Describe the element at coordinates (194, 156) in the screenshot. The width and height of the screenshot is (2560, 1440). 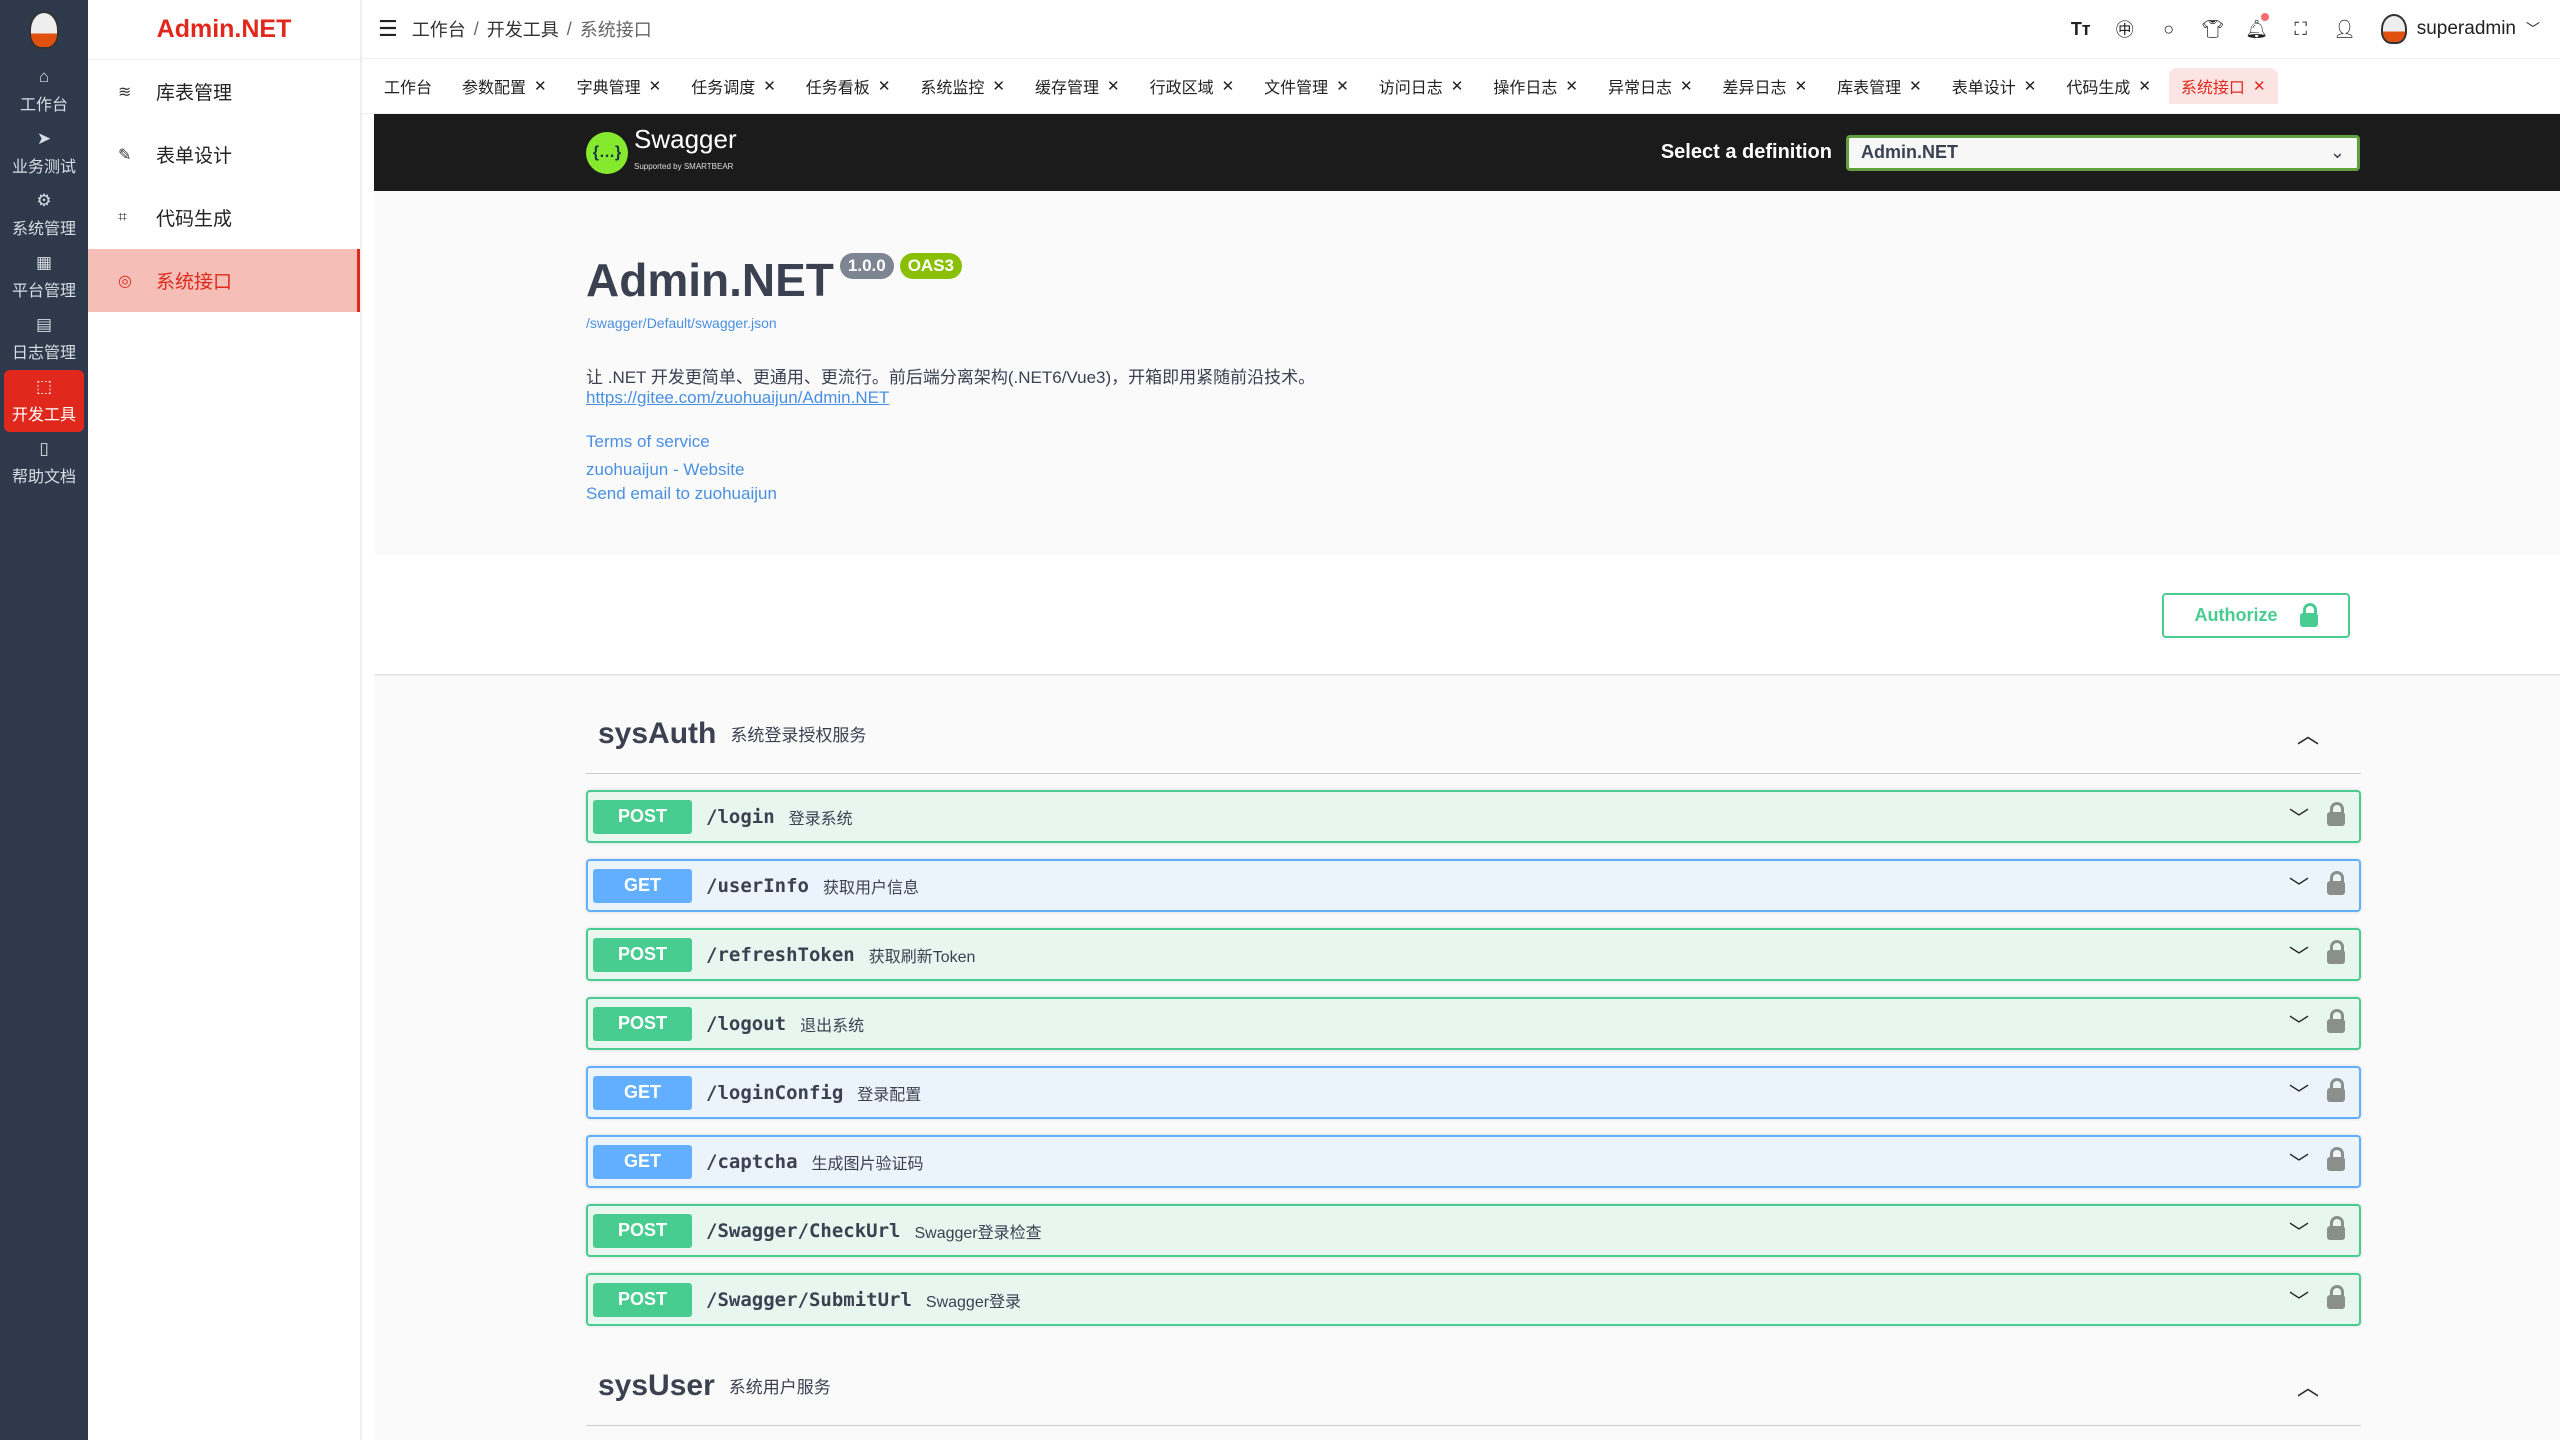
I see `sidebar-item-label: 表单设计` at that location.